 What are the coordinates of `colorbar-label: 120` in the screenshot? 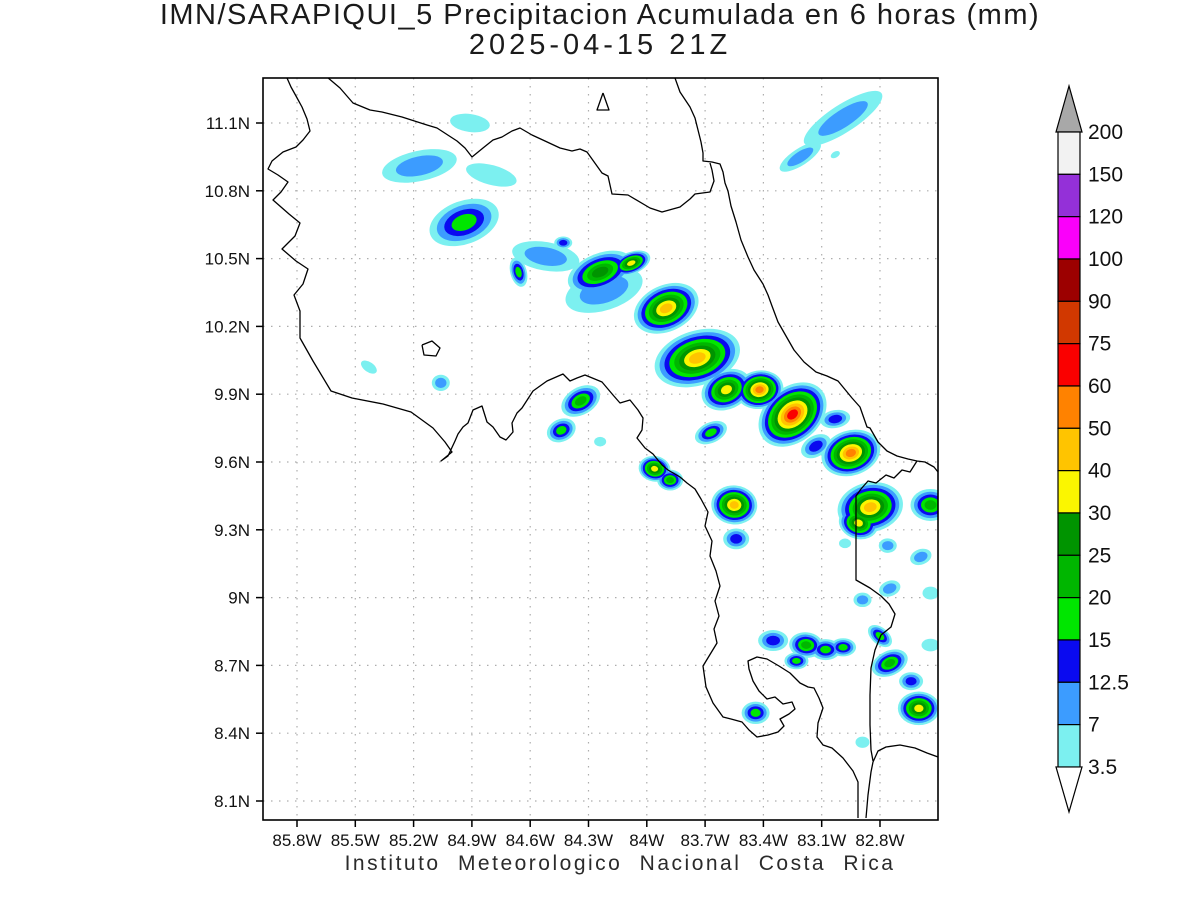 It's located at (1105, 217).